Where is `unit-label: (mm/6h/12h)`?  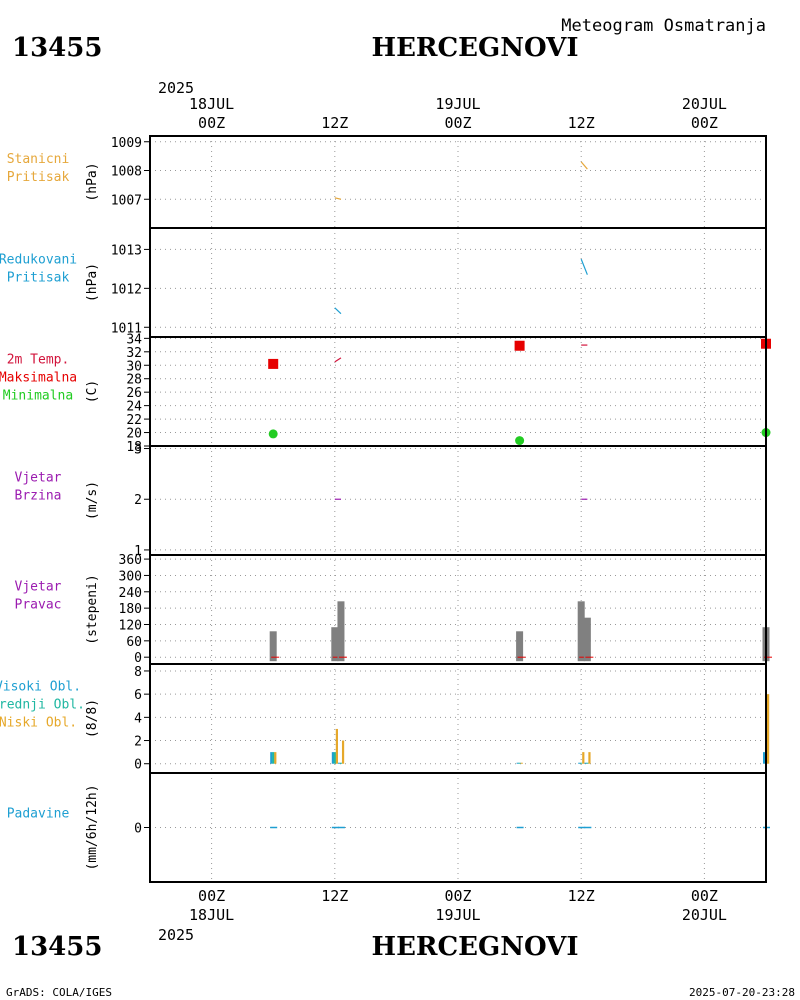 unit-label: (mm/6h/12h) is located at coordinates (92, 827).